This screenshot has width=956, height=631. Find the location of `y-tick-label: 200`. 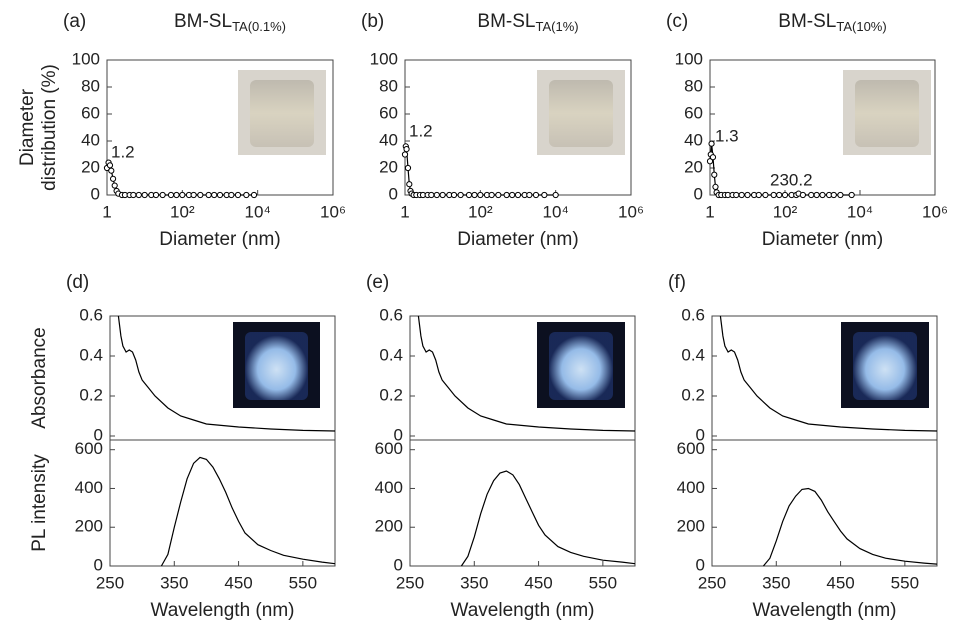

y-tick-label: 200 is located at coordinates (389, 526).